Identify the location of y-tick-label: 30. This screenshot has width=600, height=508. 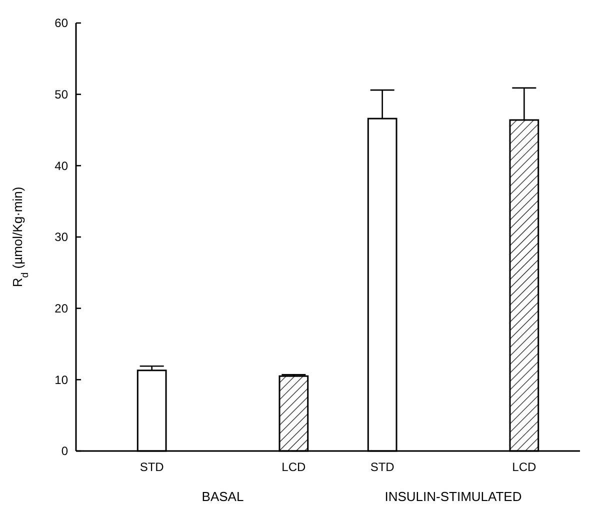
(61, 237).